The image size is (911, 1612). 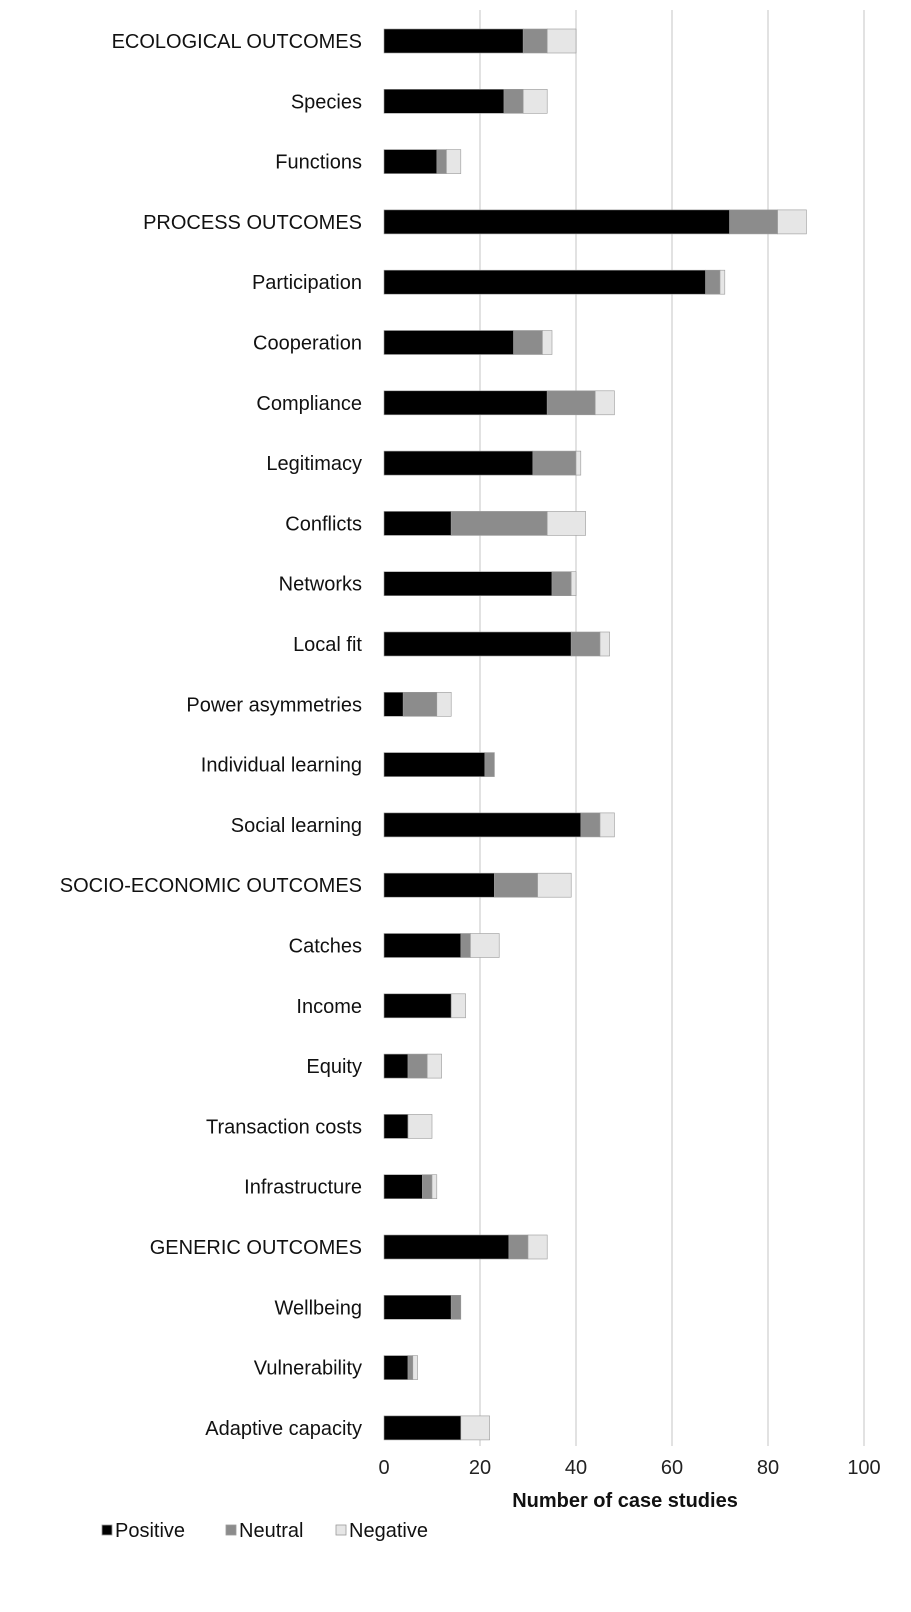 What do you see at coordinates (326, 102) in the screenshot?
I see `category-label: Species` at bounding box center [326, 102].